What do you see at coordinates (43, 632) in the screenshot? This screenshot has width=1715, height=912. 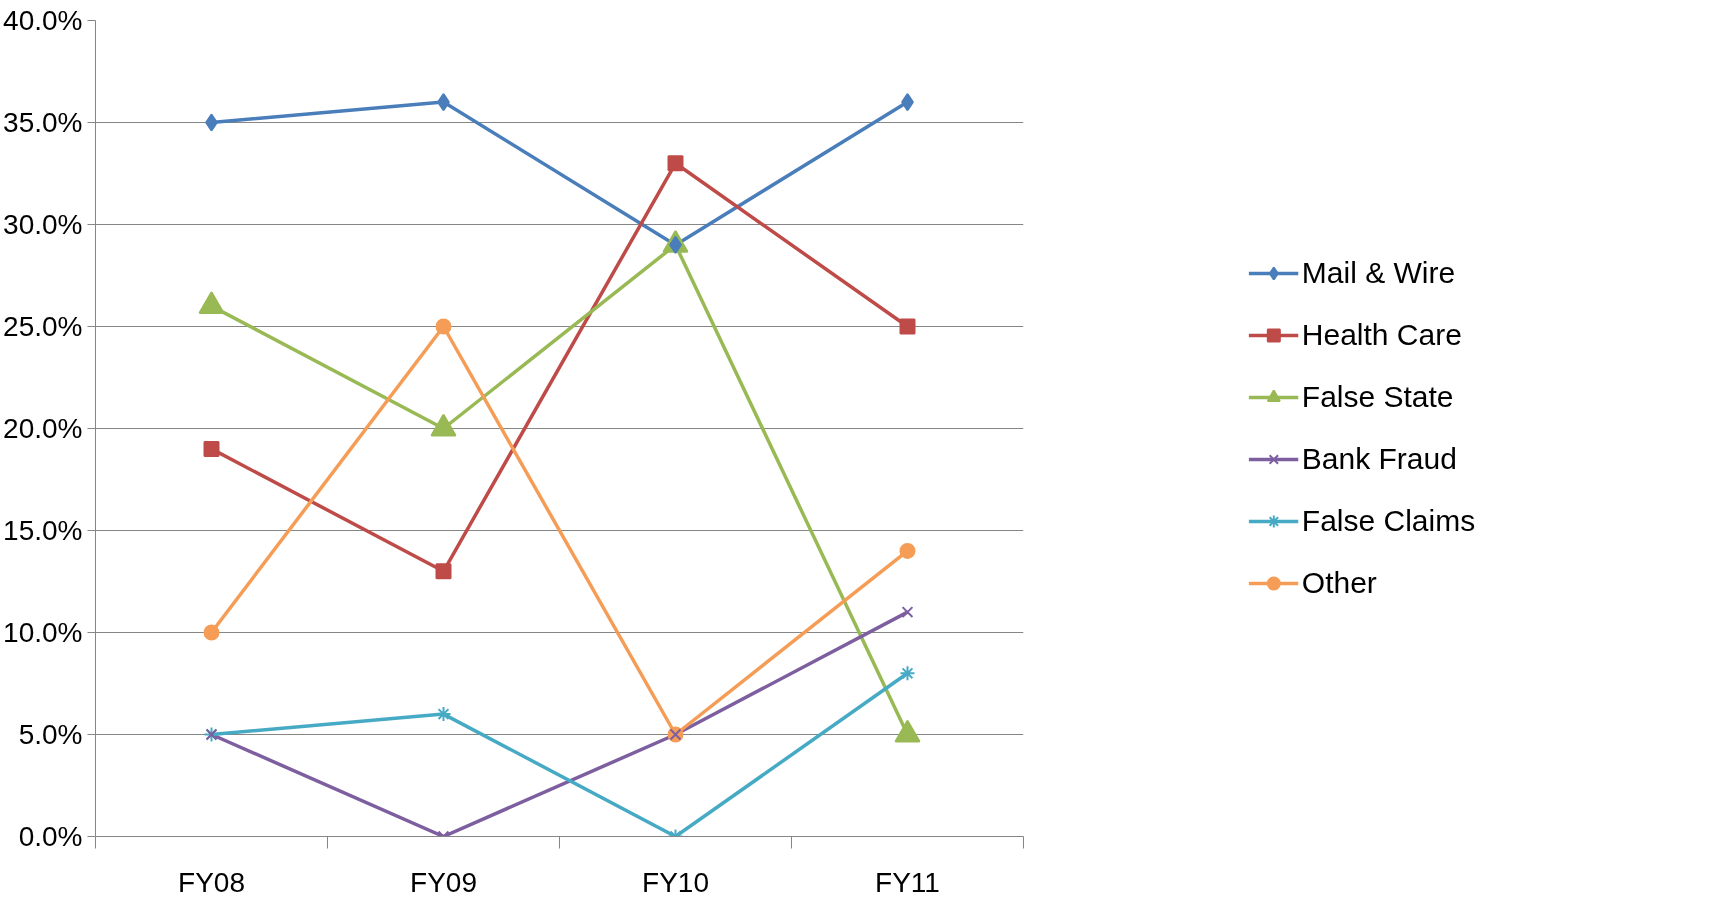 I see `y-tick-label: 10.0%` at bounding box center [43, 632].